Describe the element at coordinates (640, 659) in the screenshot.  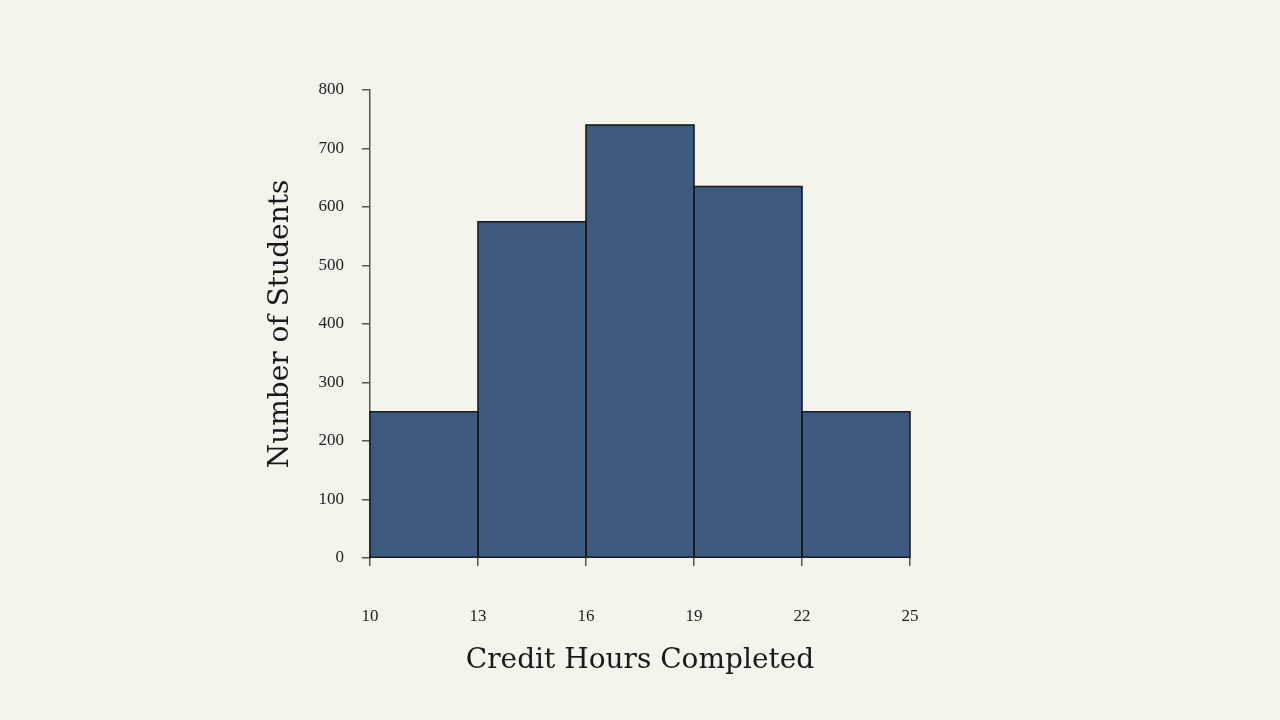
I see `x-axis-title: Credit Hours Completed` at that location.